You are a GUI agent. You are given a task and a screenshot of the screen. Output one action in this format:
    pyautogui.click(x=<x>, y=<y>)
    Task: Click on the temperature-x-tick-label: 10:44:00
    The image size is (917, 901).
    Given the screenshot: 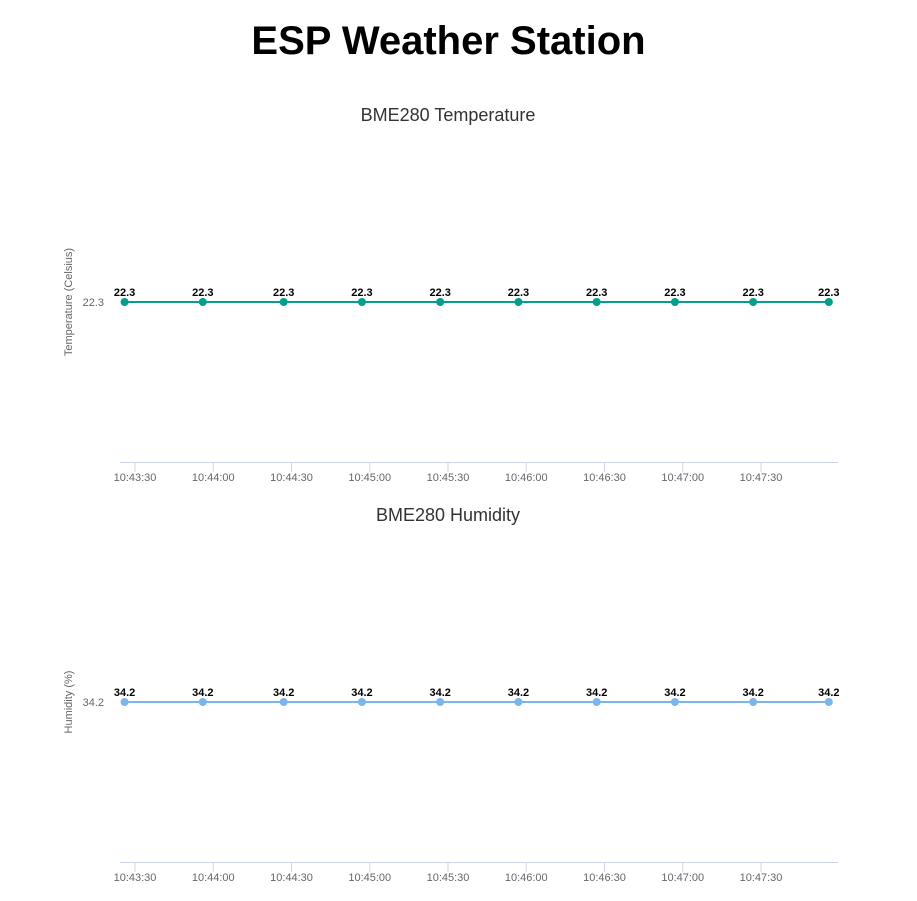 What is the action you would take?
    pyautogui.click(x=213, y=478)
    